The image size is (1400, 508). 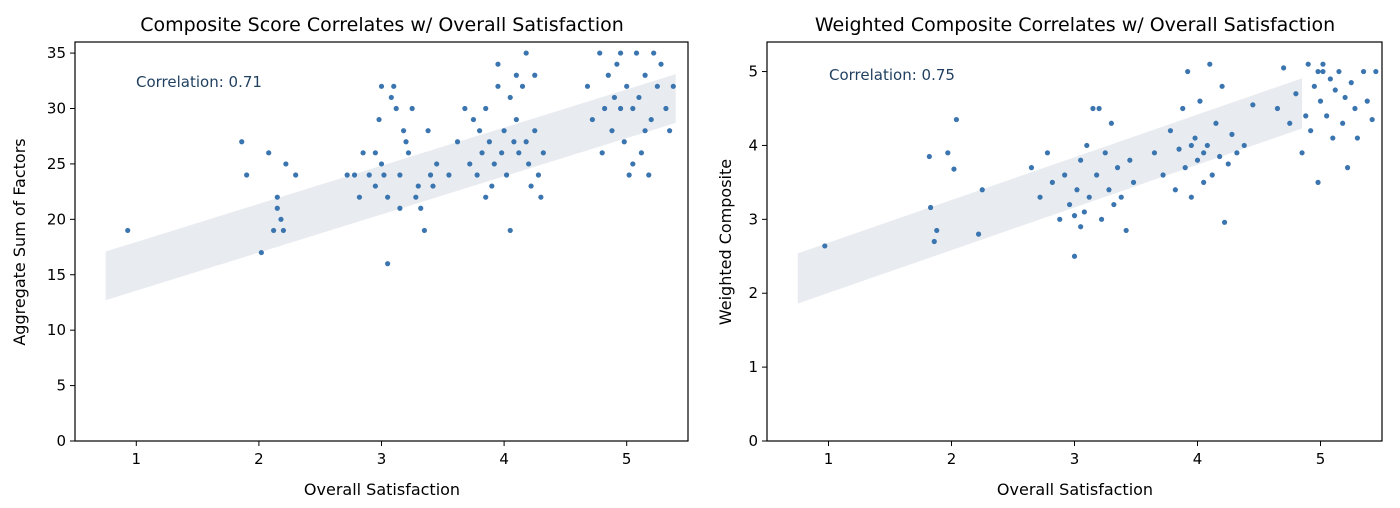 I want to click on x-tick-label: 3, so click(x=1075, y=459).